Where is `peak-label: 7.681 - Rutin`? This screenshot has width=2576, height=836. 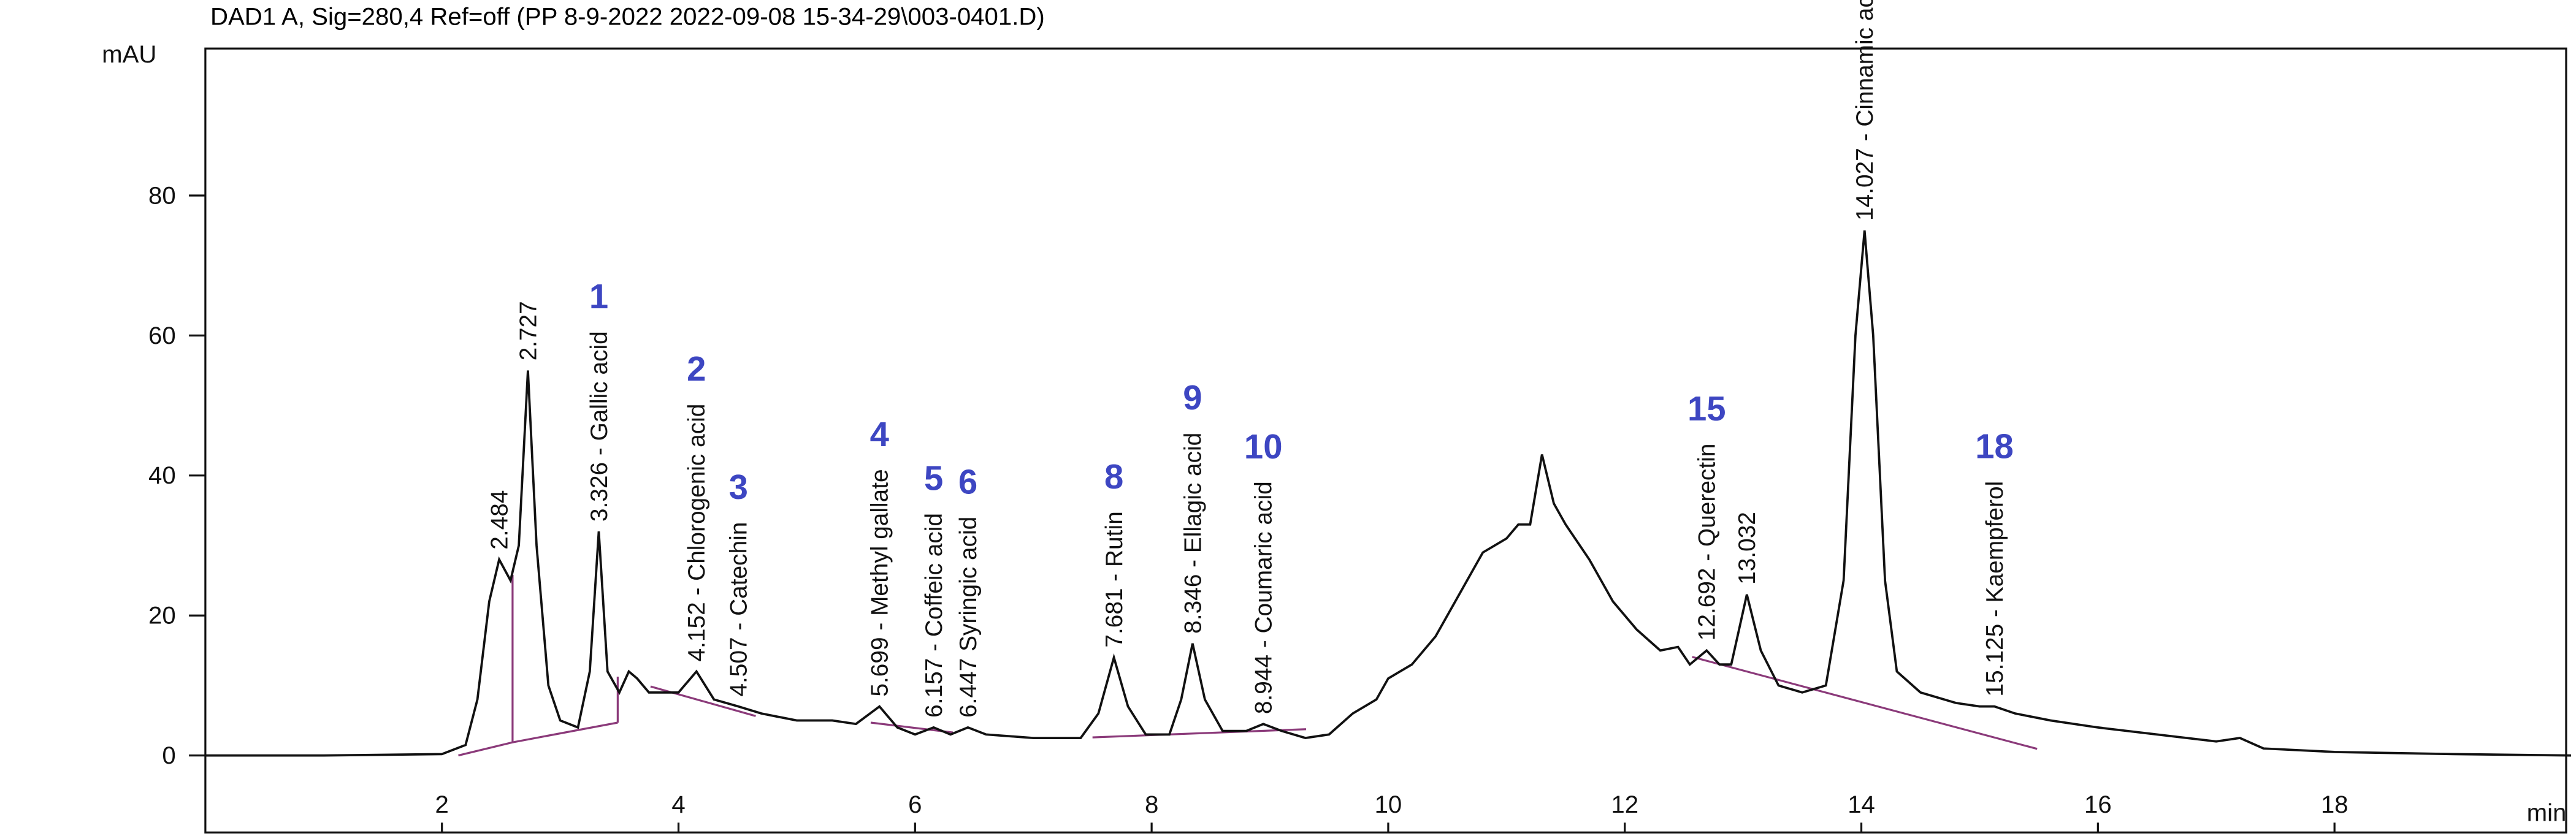
peak-label: 7.681 - Rutin is located at coordinates (1114, 579).